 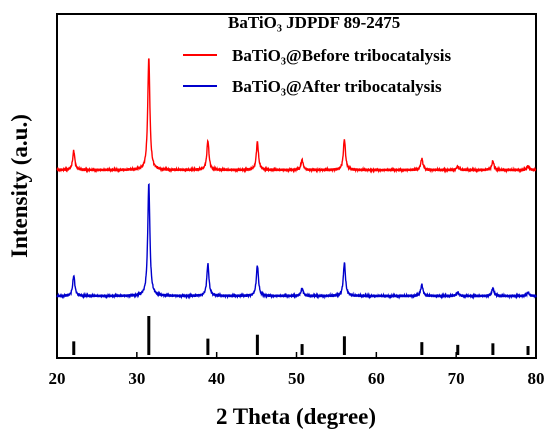 I want to click on x-tick-label-4: 60, so click(x=376, y=378).